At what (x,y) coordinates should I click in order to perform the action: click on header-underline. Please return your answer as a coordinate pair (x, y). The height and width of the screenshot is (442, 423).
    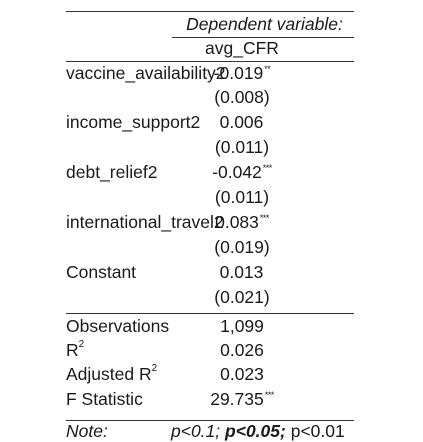
    Looking at the image, I should click on (263, 37).